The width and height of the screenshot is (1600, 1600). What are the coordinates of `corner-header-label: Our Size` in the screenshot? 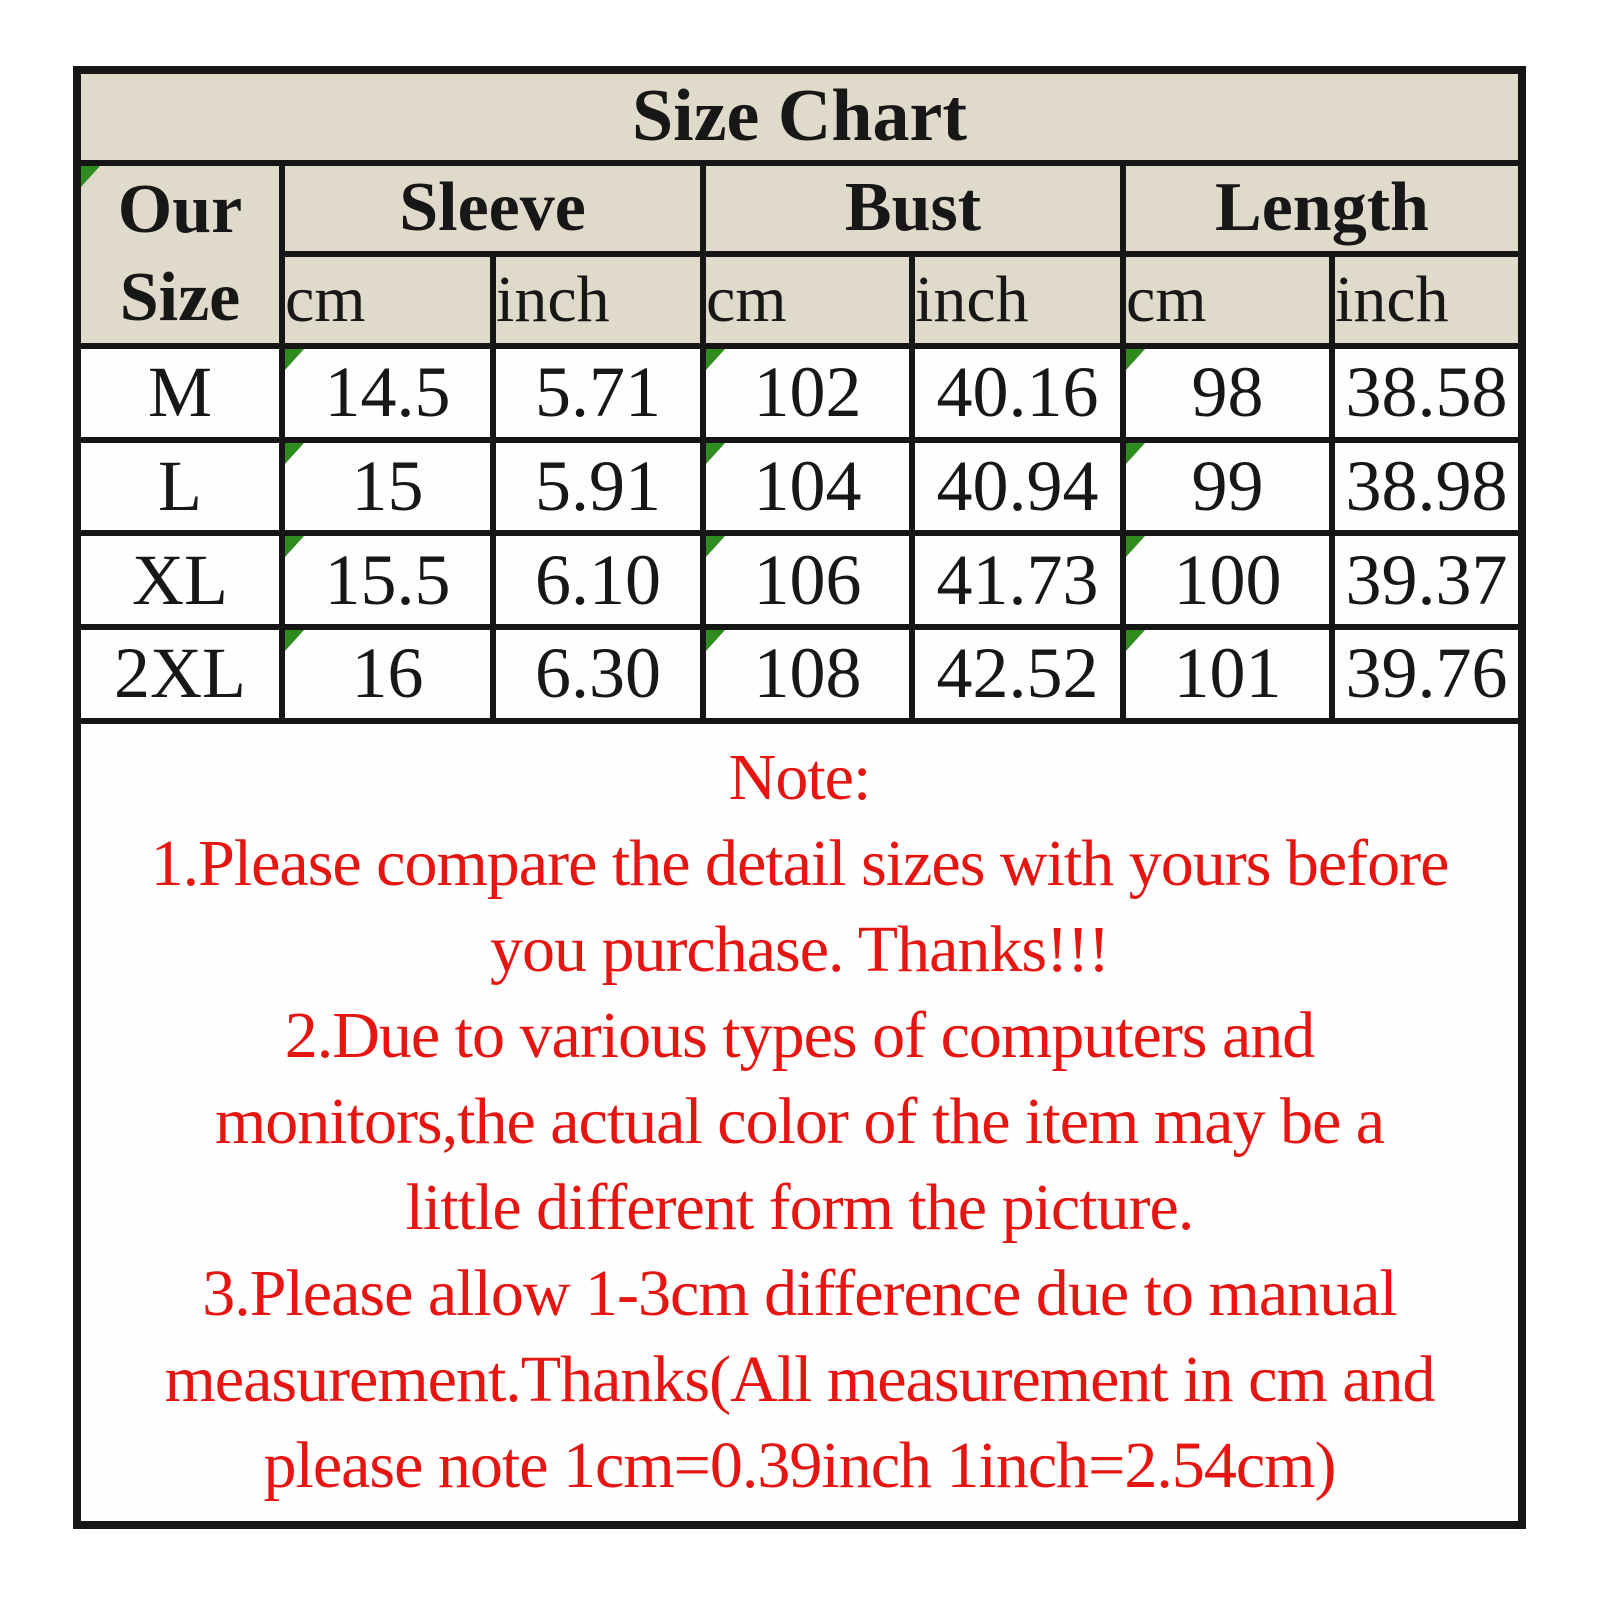 It's located at (180, 254).